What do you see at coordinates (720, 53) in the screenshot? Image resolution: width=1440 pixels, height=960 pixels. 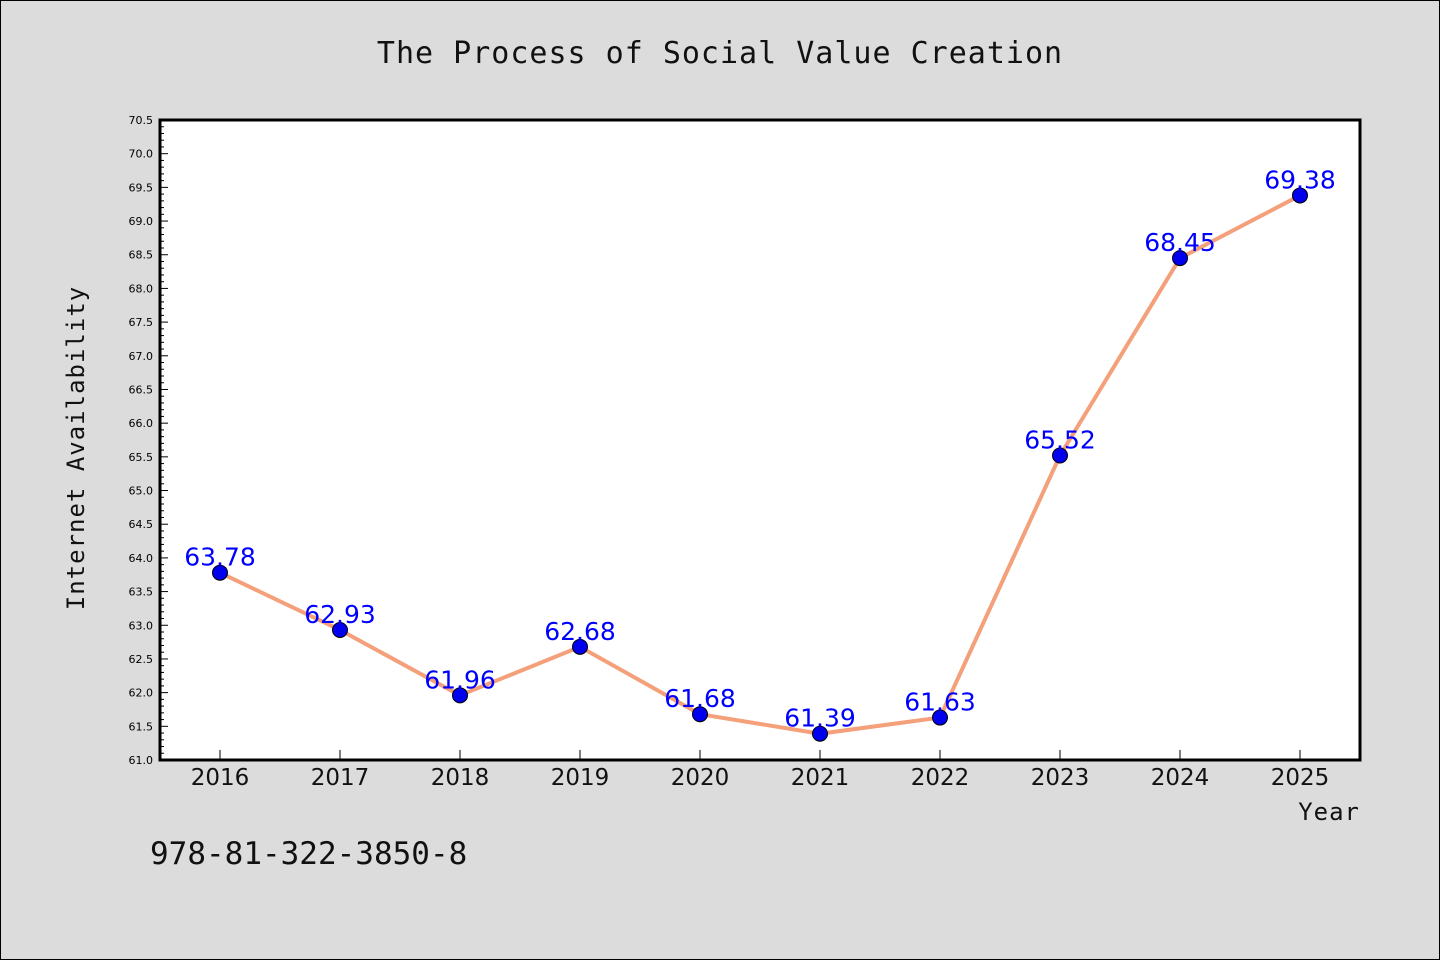 I see `chart-title: The Process of Social Value Creation` at bounding box center [720, 53].